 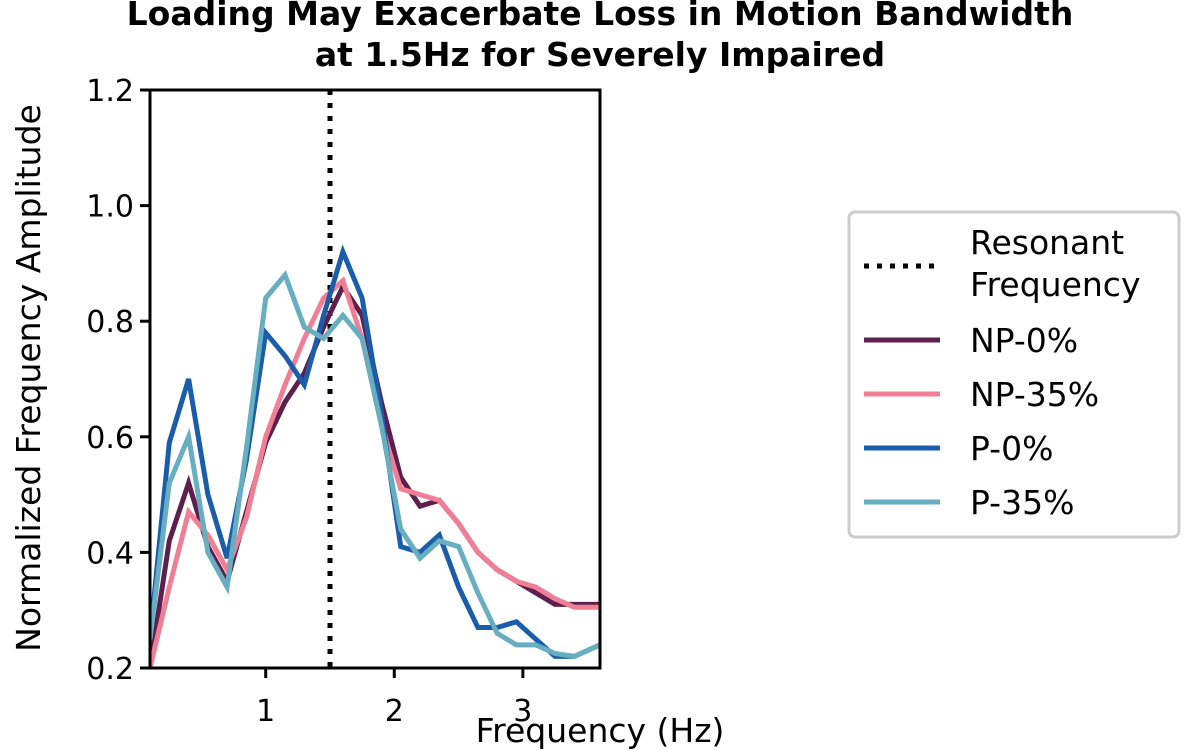 I want to click on legend: Resonant Frequency NP-0% NP-35% P-0% P-35%, so click(x=1014, y=374).